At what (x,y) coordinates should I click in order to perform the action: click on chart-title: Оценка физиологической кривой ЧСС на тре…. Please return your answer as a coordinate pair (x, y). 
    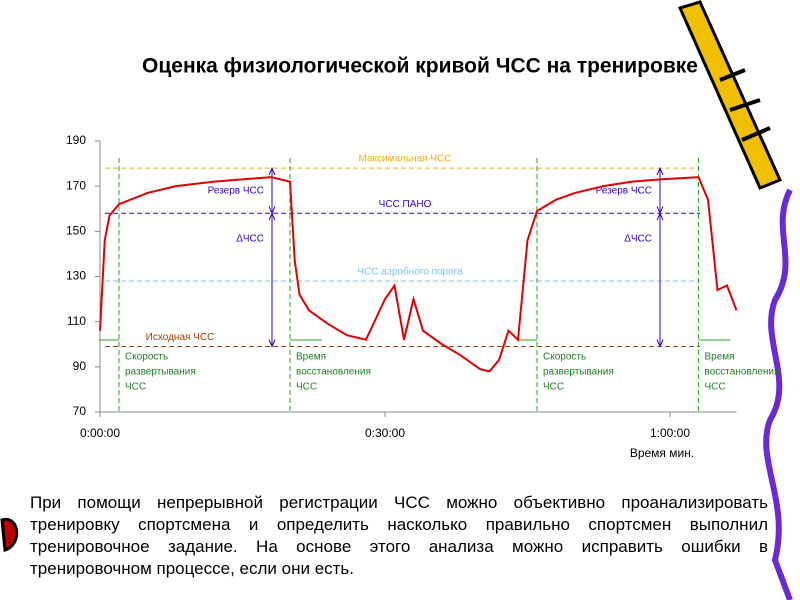
    Looking at the image, I should click on (420, 66).